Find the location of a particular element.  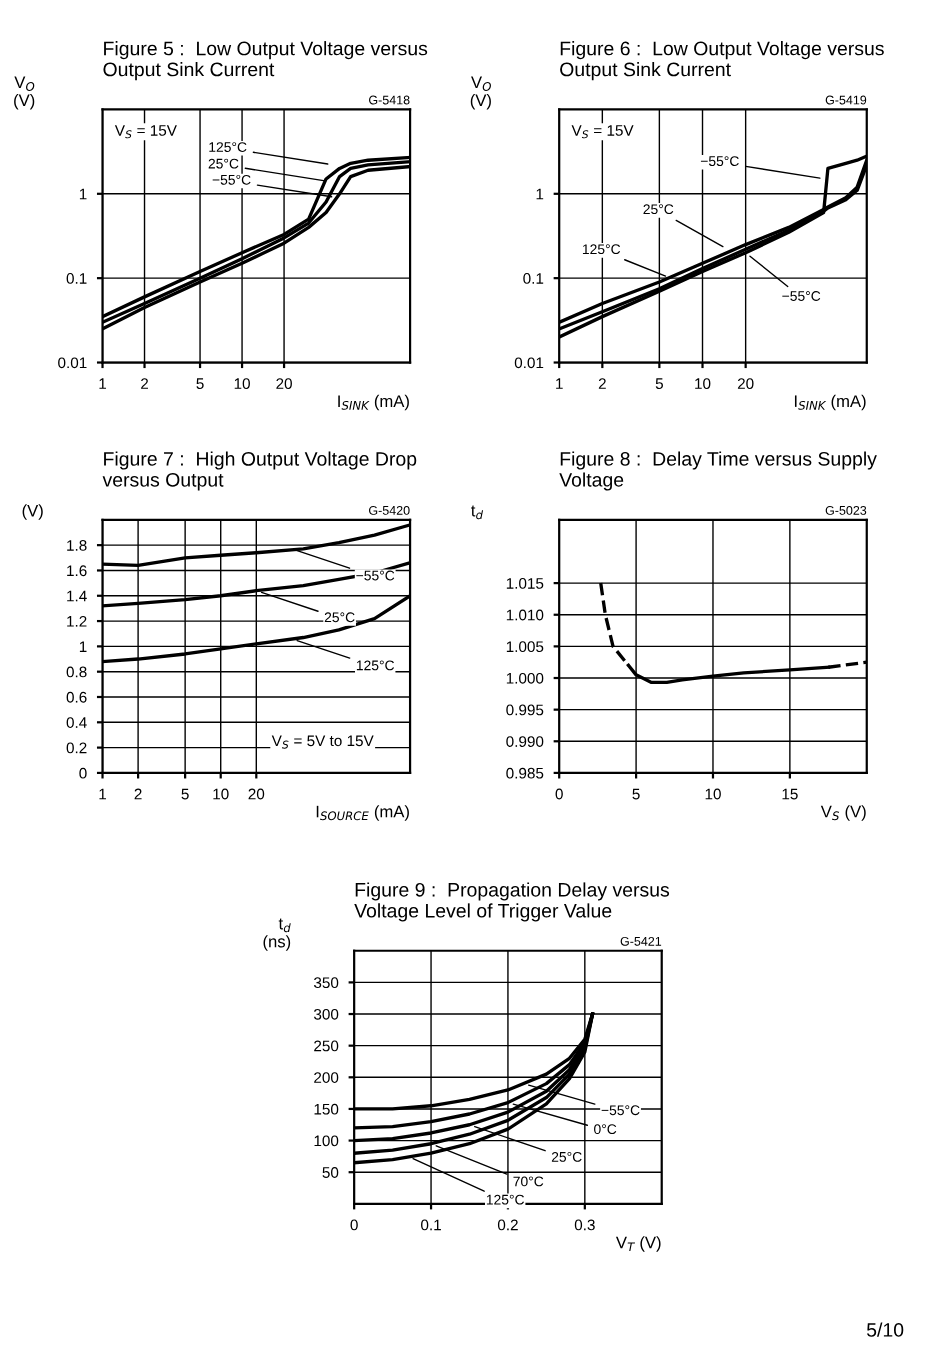

chart-title: Figure 6 : Low Output Voltage versus Output Sink Current is located at coordinates (722, 61).